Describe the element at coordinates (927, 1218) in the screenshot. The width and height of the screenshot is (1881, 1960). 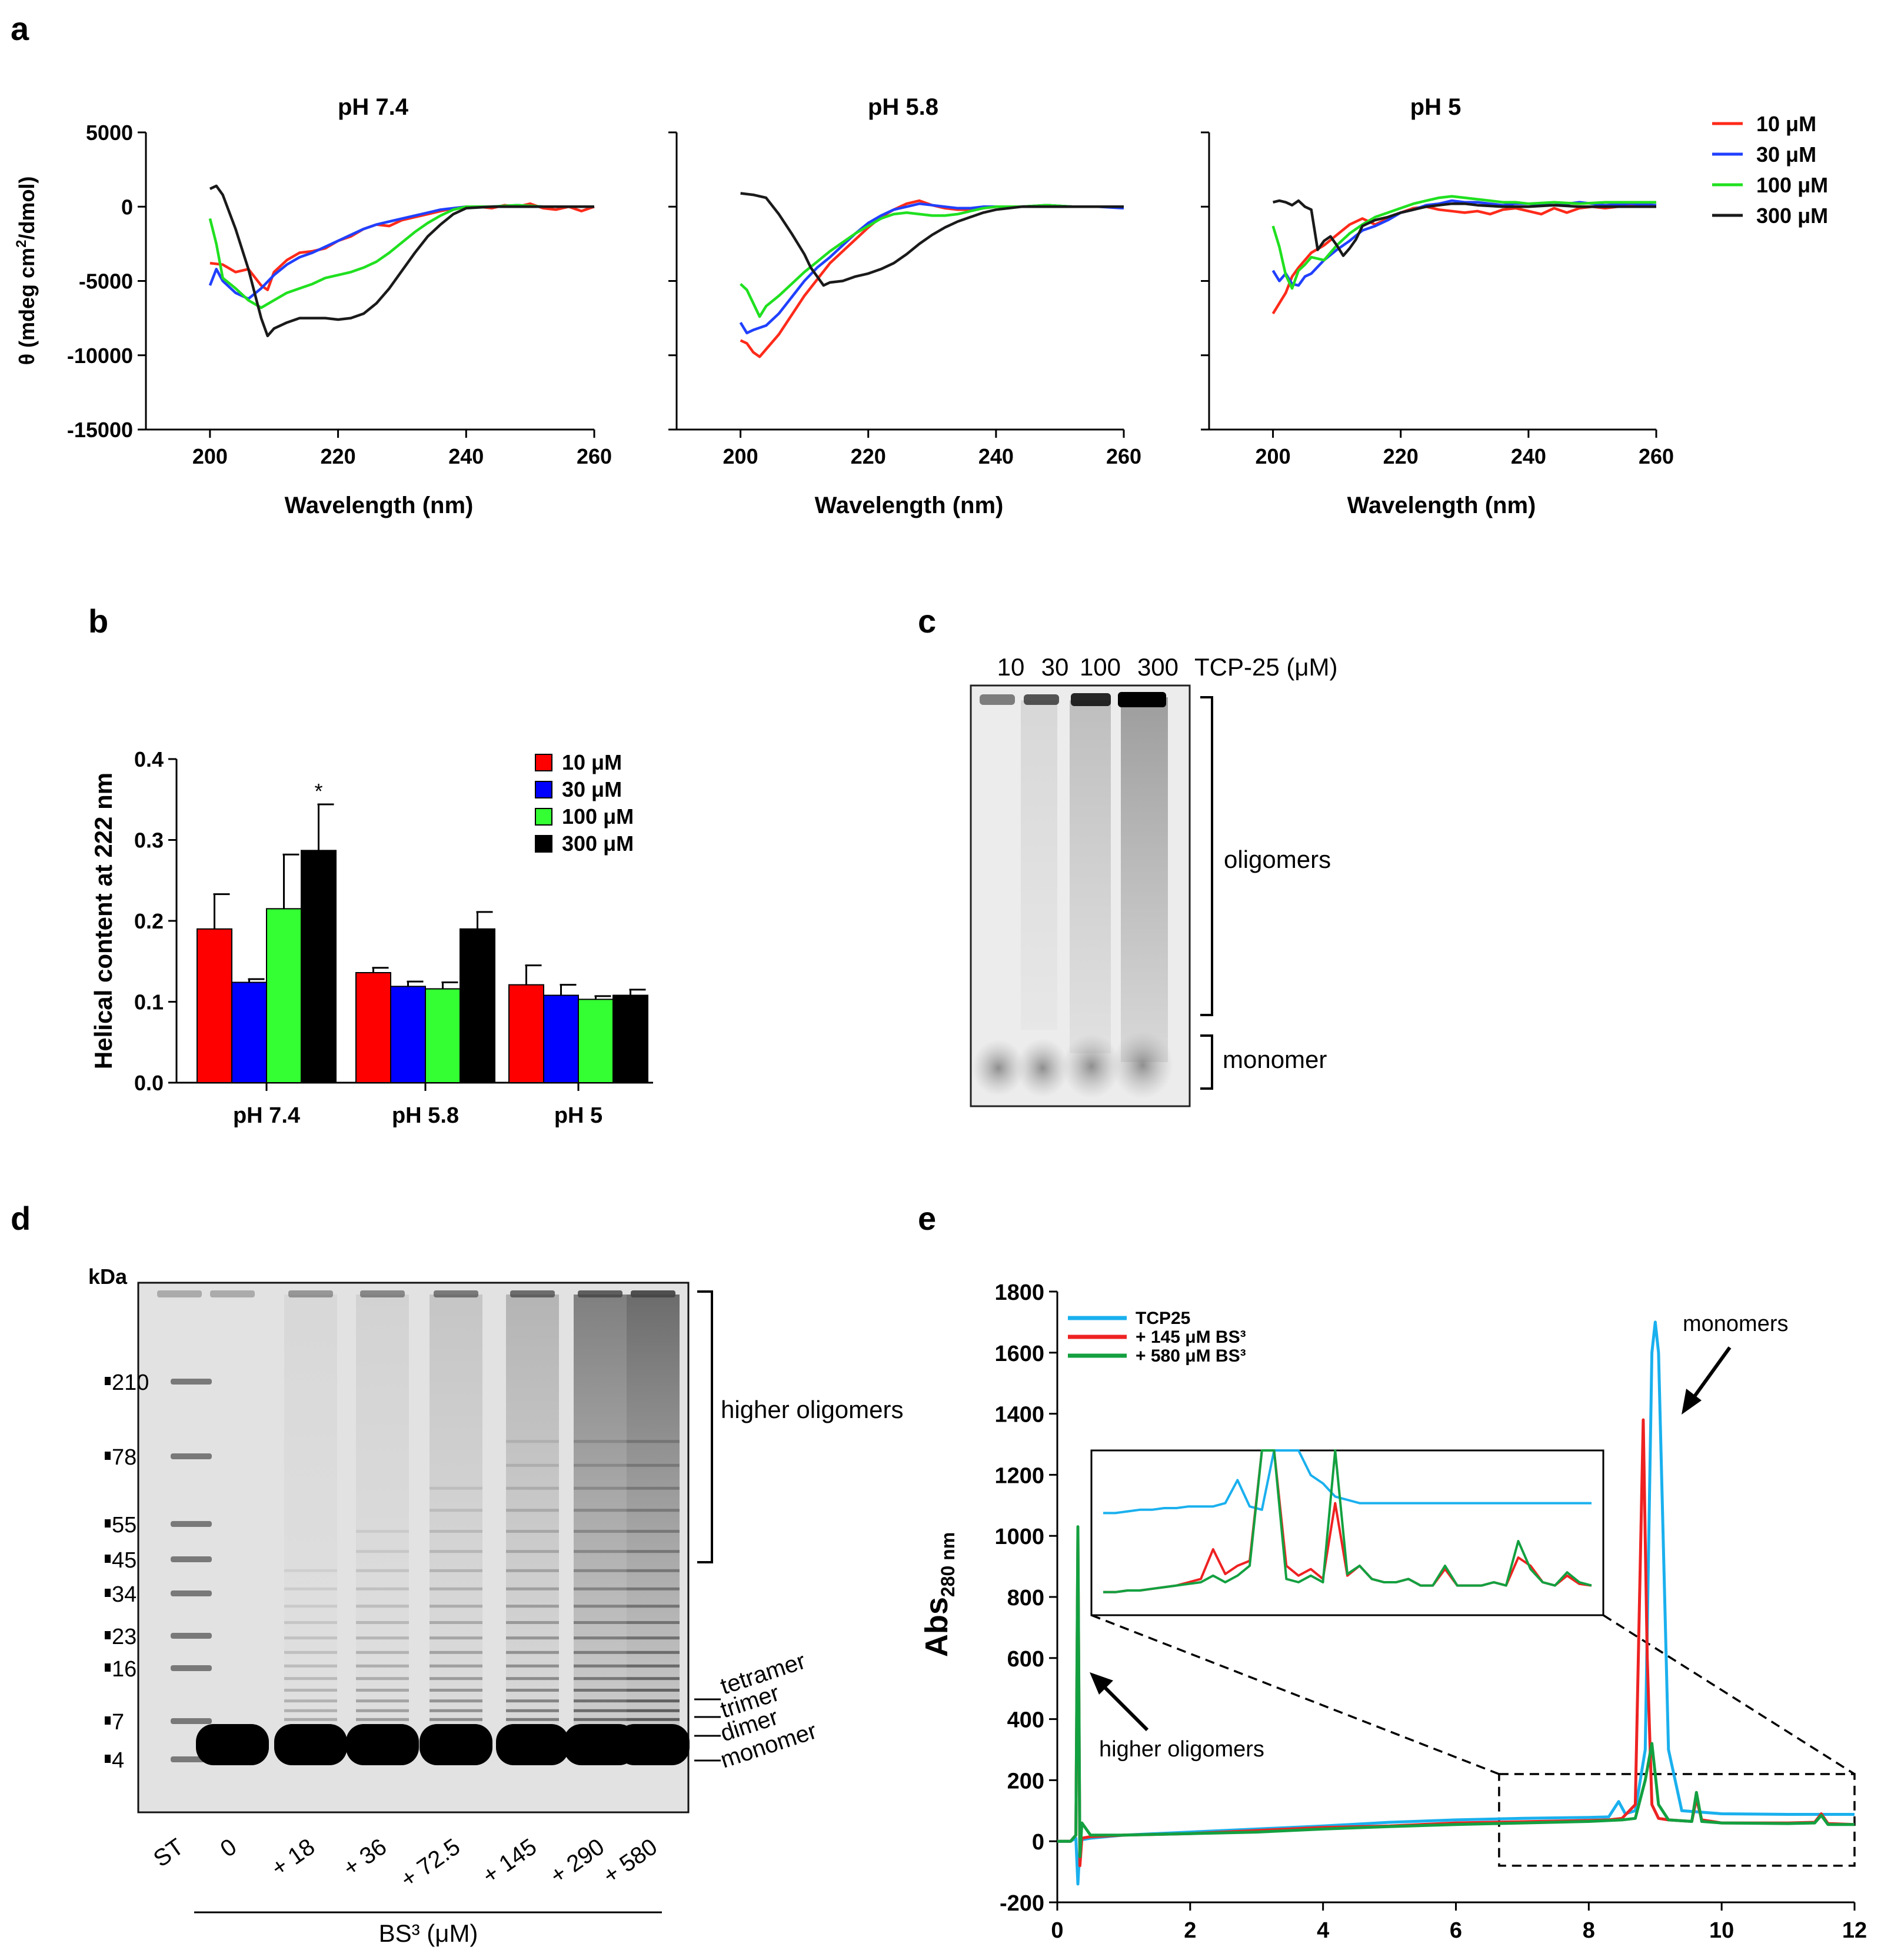
I see `panel-letter-e: e` at that location.